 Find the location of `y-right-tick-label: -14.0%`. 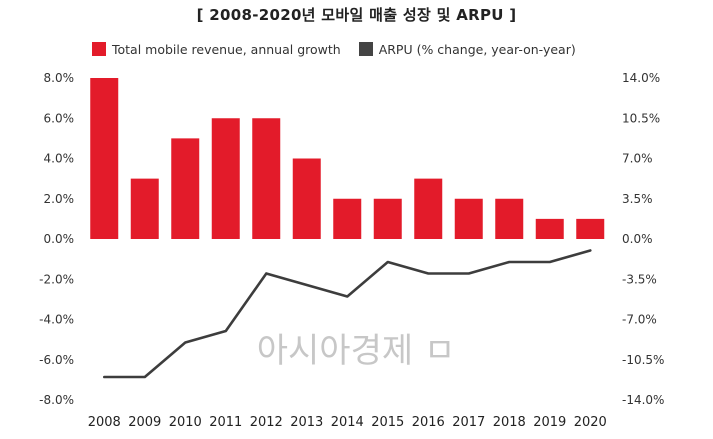

y-right-tick-label: -14.0% is located at coordinates (643, 400).